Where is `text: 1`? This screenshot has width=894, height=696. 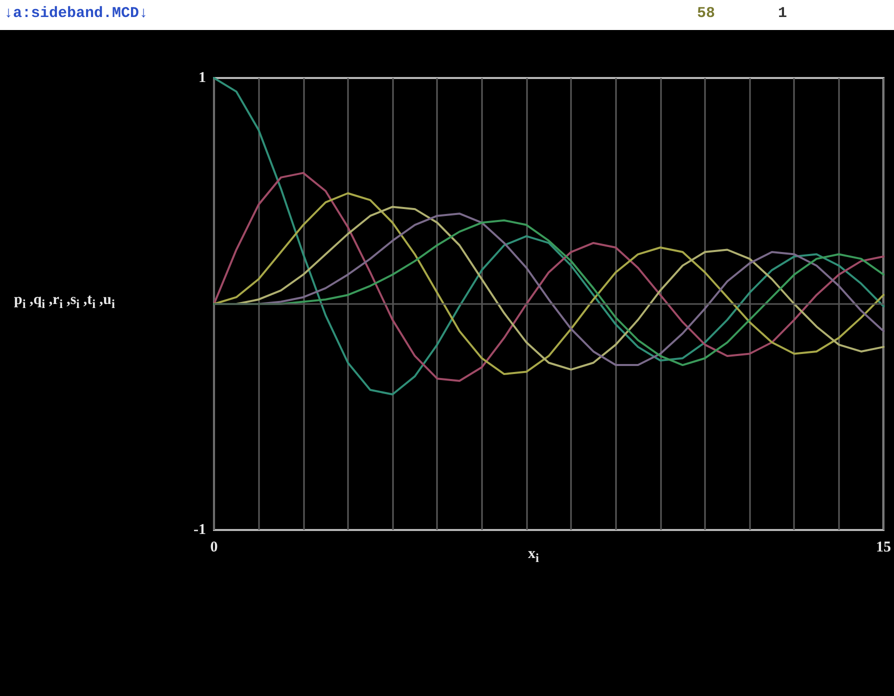
text: 1 is located at coordinates (783, 13).